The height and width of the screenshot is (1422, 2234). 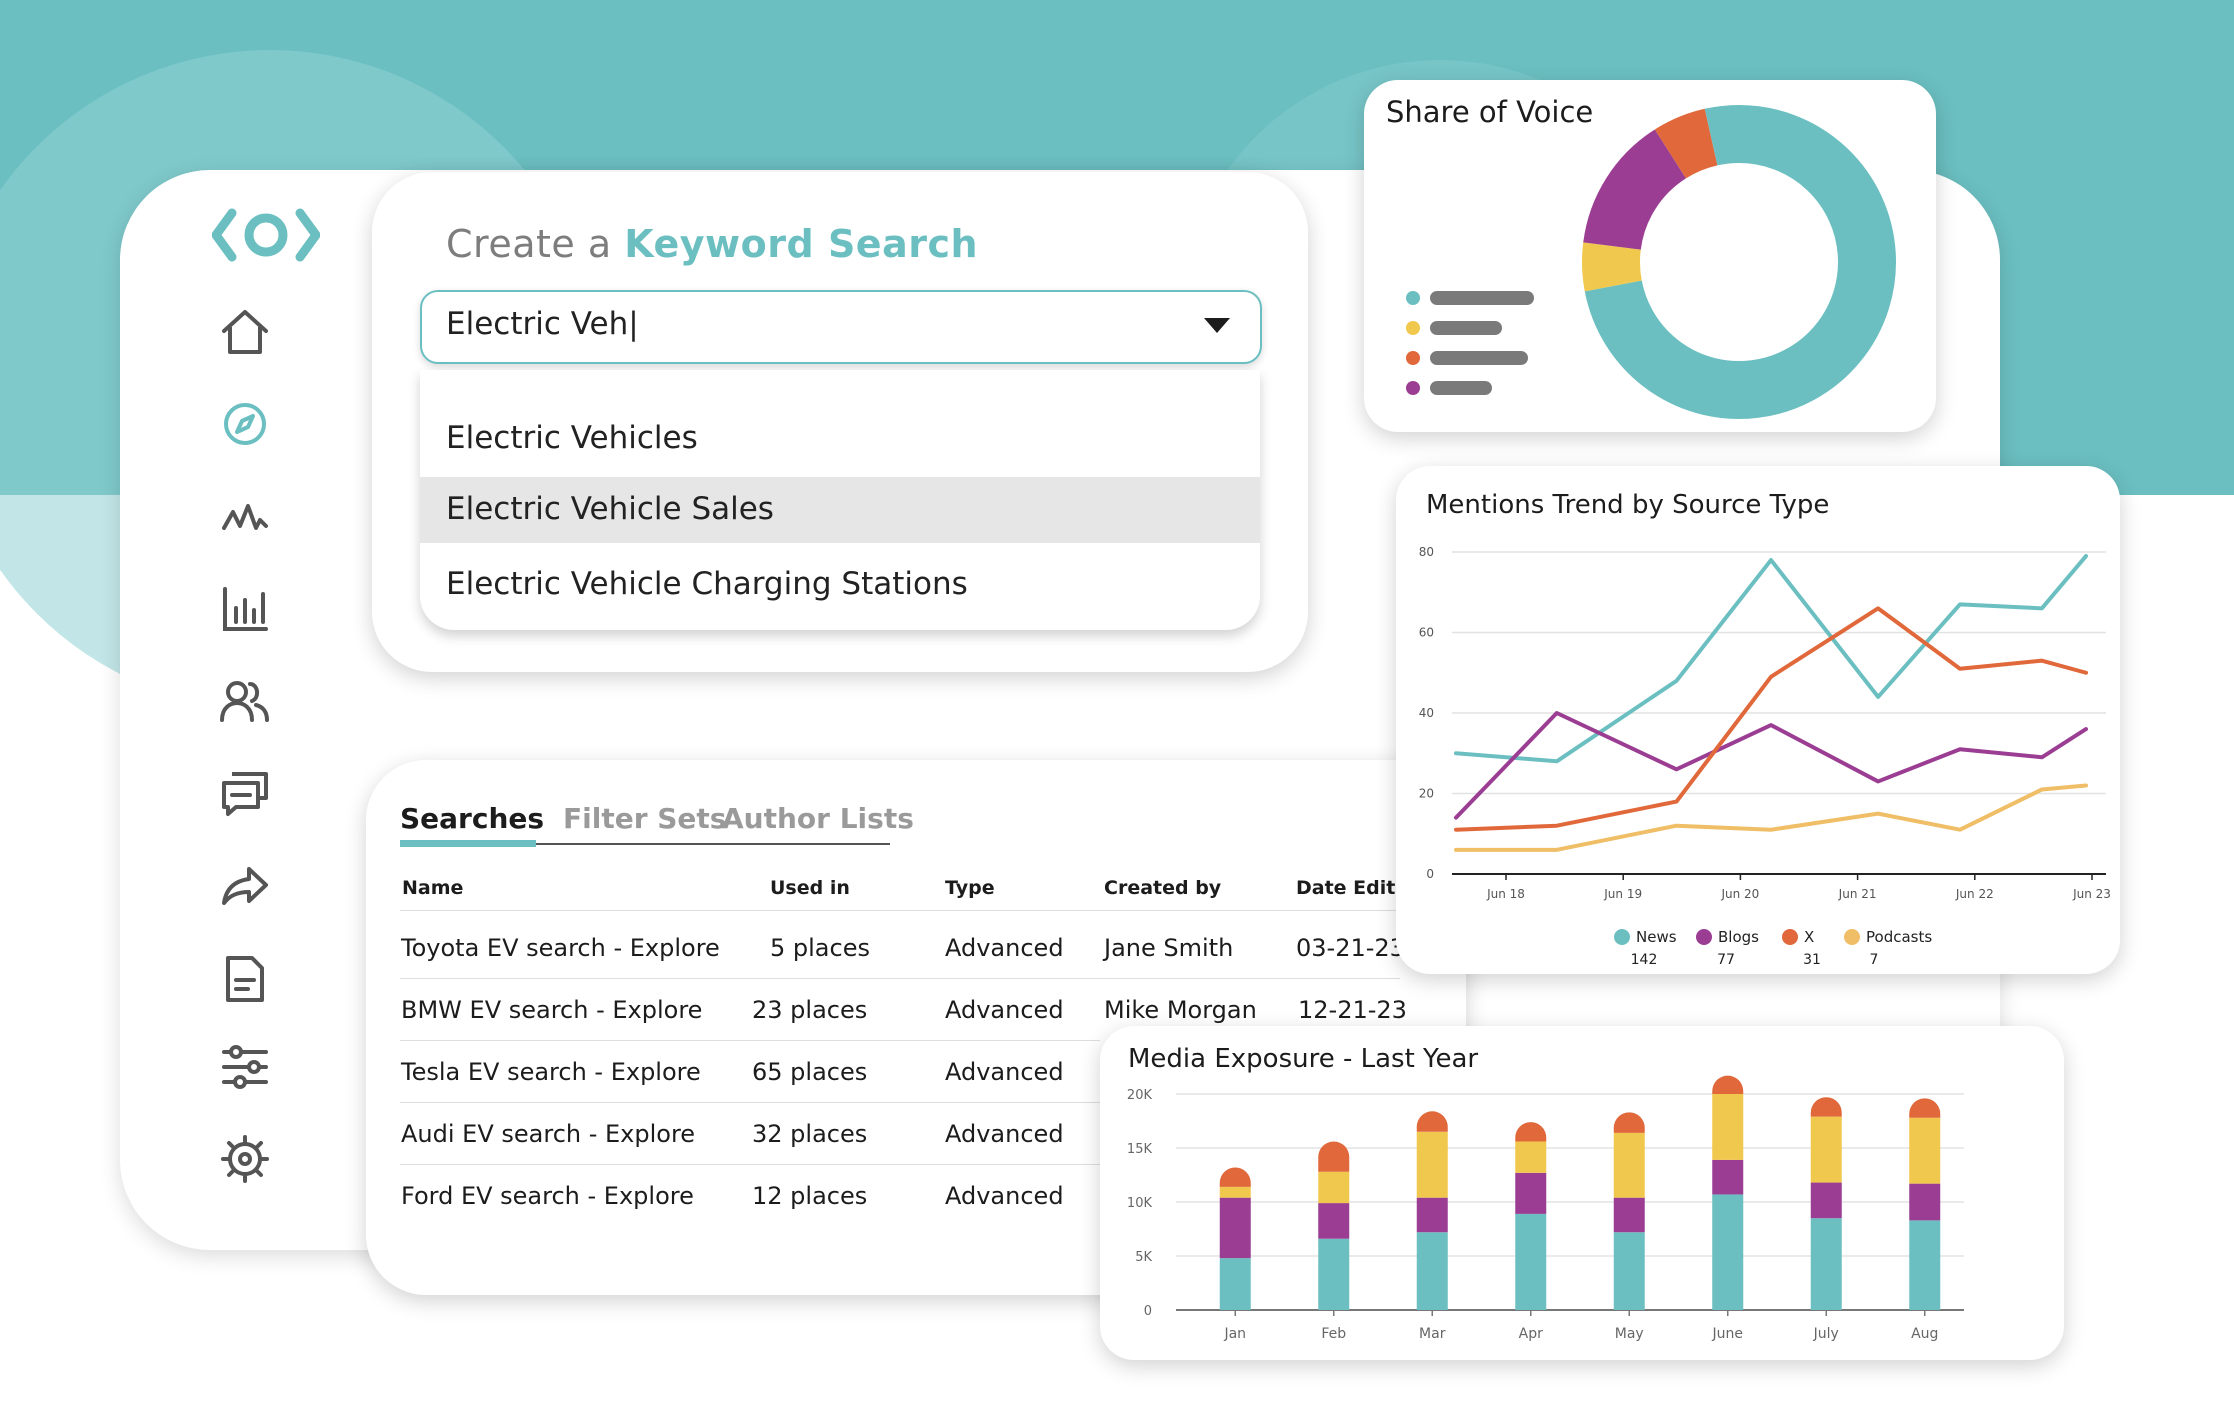 I want to click on active-tab-indicator, so click(x=468, y=843).